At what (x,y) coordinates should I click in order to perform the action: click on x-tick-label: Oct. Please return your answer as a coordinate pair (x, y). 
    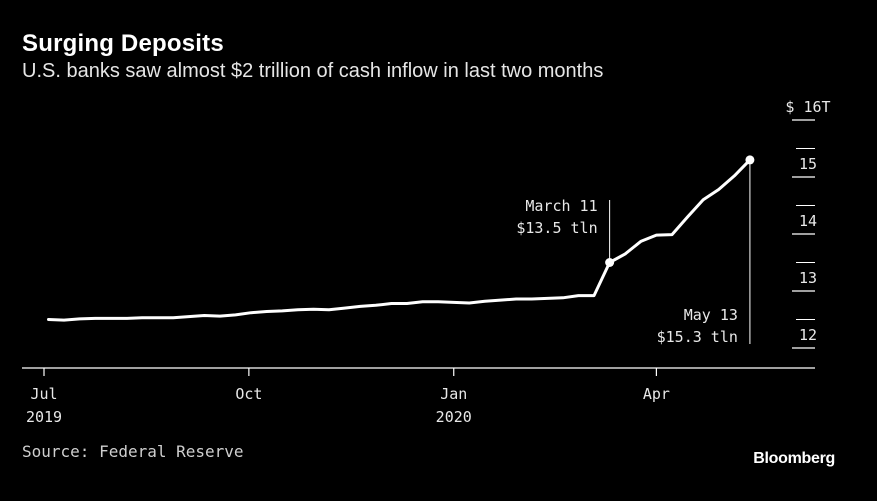
    Looking at the image, I should click on (248, 394).